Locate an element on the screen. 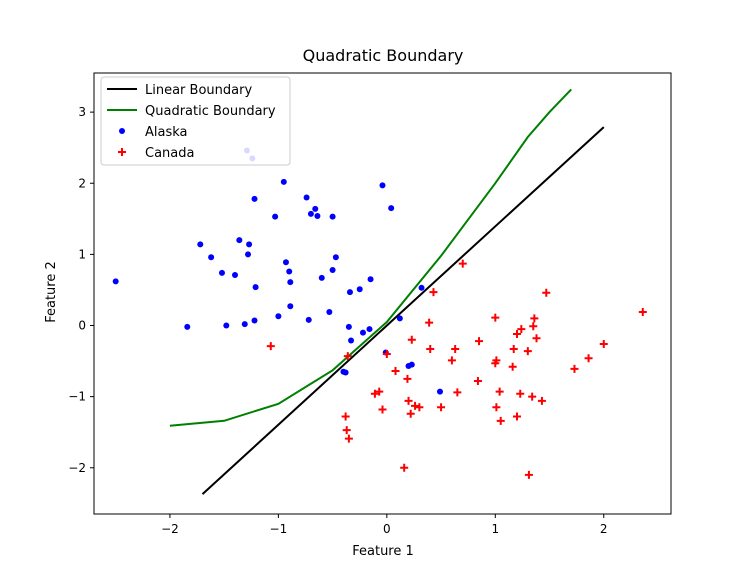  legend-label-quadratic-boundary: Quadratic Boundary is located at coordinates (210, 111).